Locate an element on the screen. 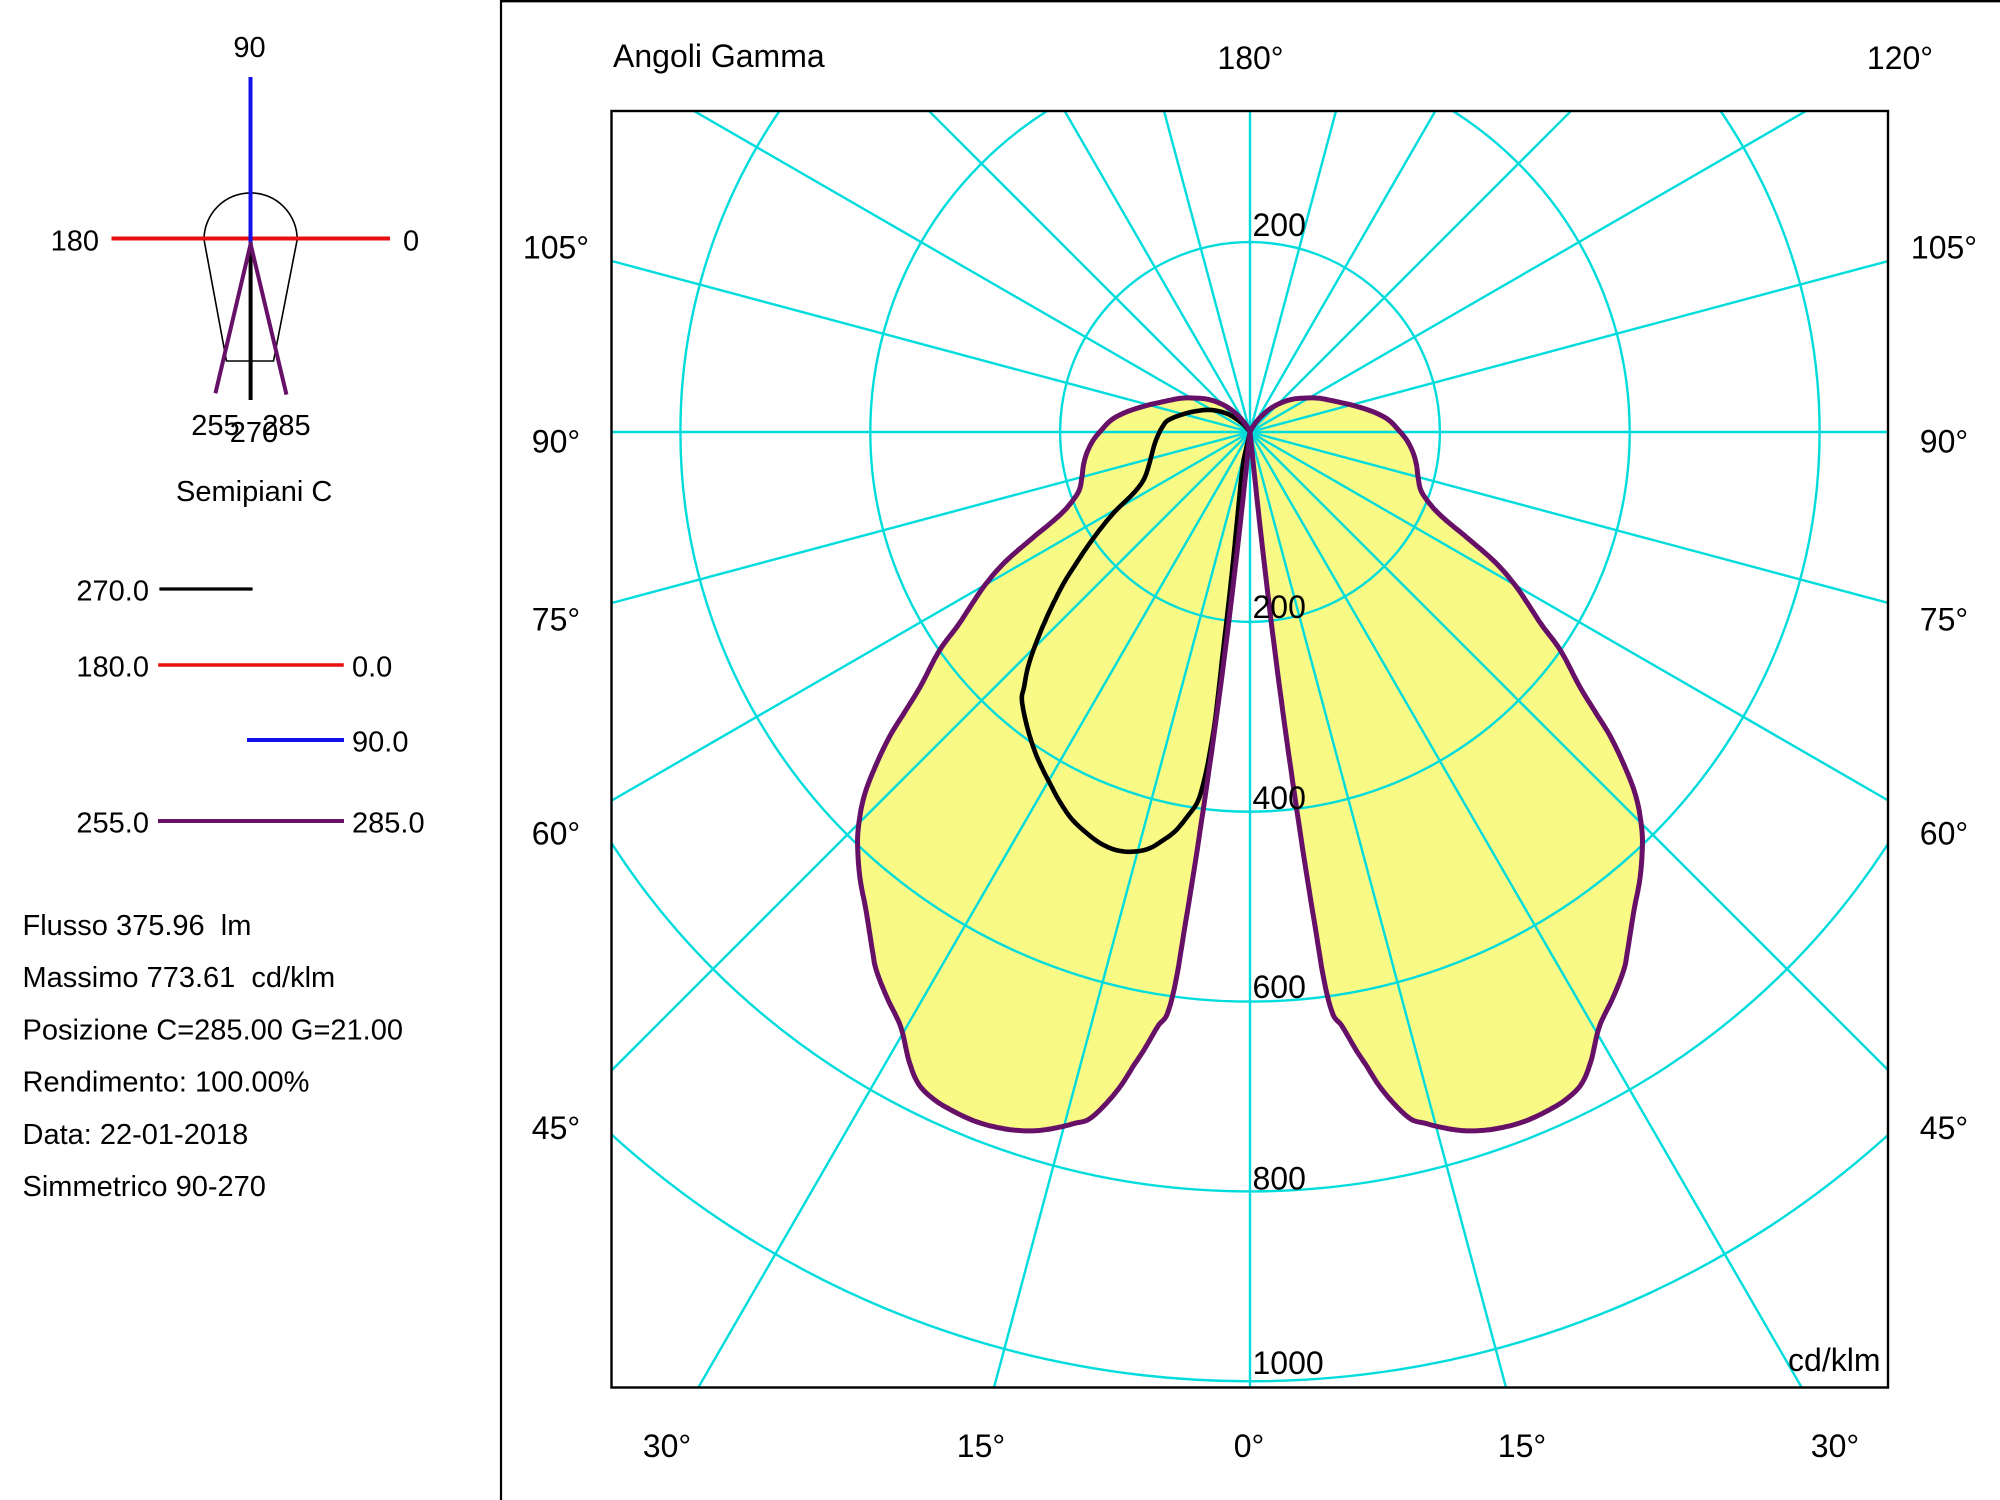  svg-text: 1000 is located at coordinates (1288, 1363).